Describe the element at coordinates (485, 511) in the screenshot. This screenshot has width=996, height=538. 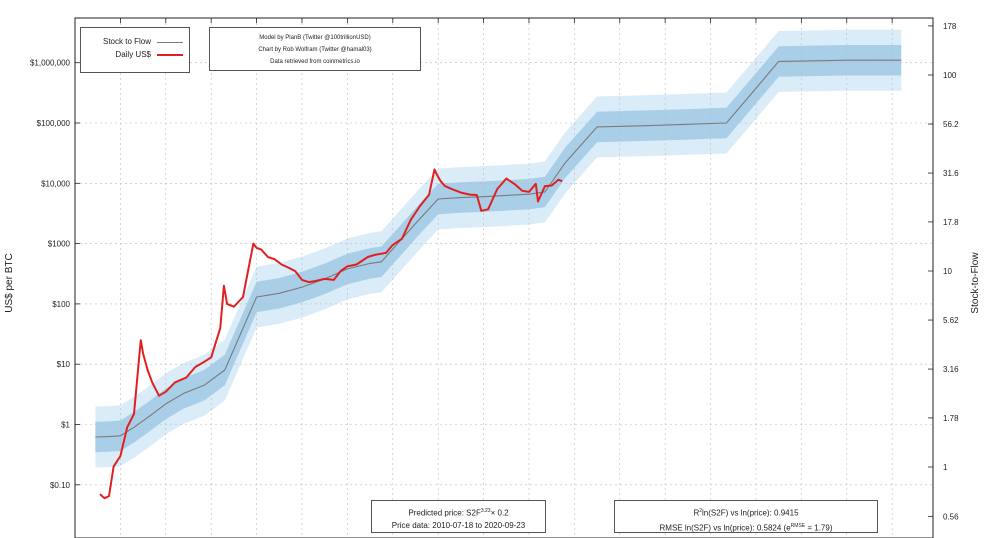
I see `formula-exponent: 3.23` at that location.